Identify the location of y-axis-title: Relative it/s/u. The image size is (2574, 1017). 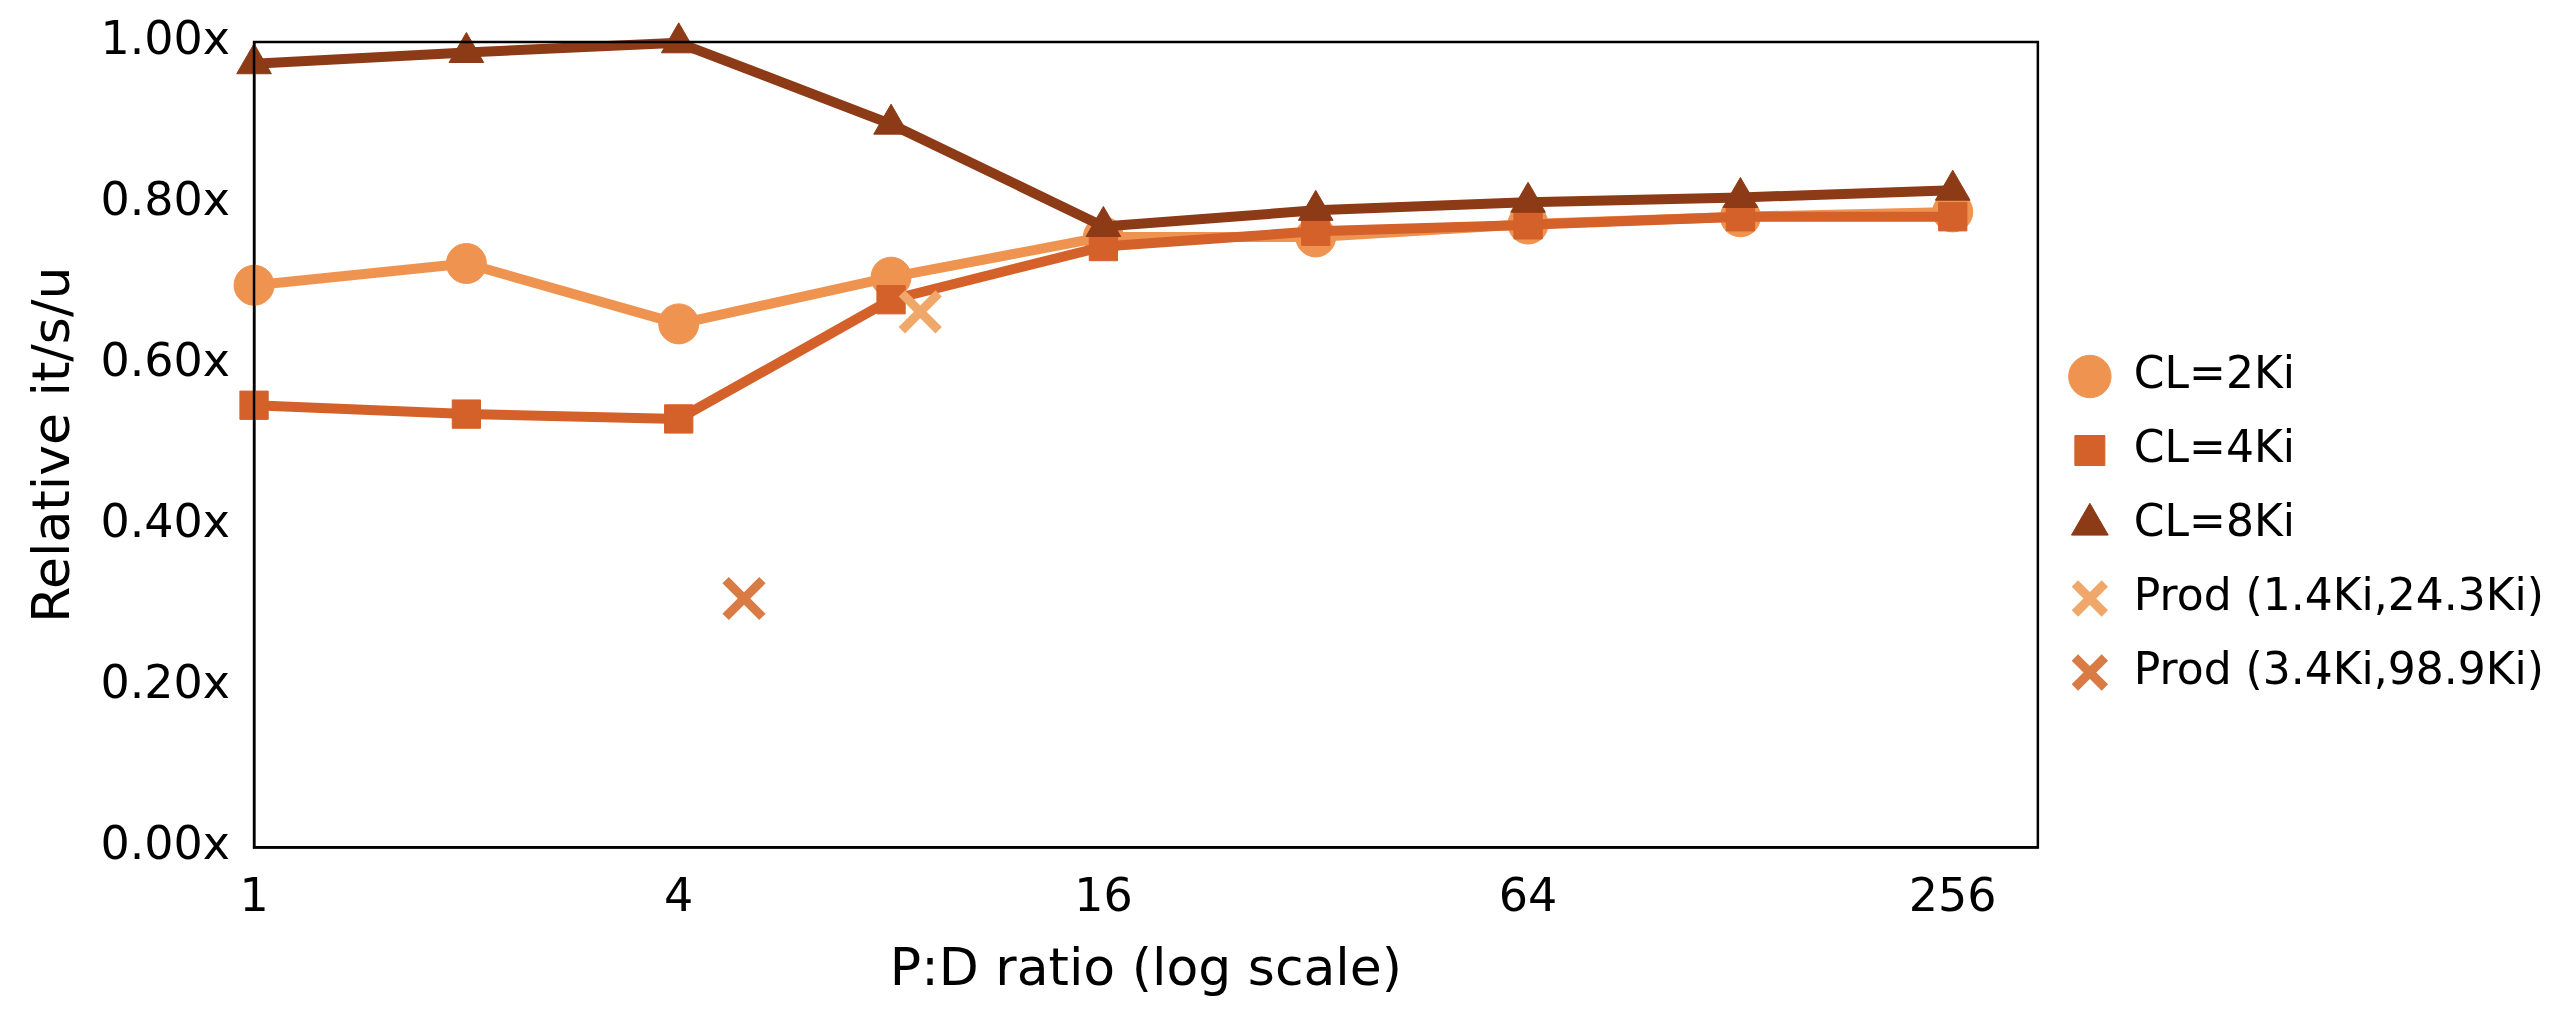
(50, 444).